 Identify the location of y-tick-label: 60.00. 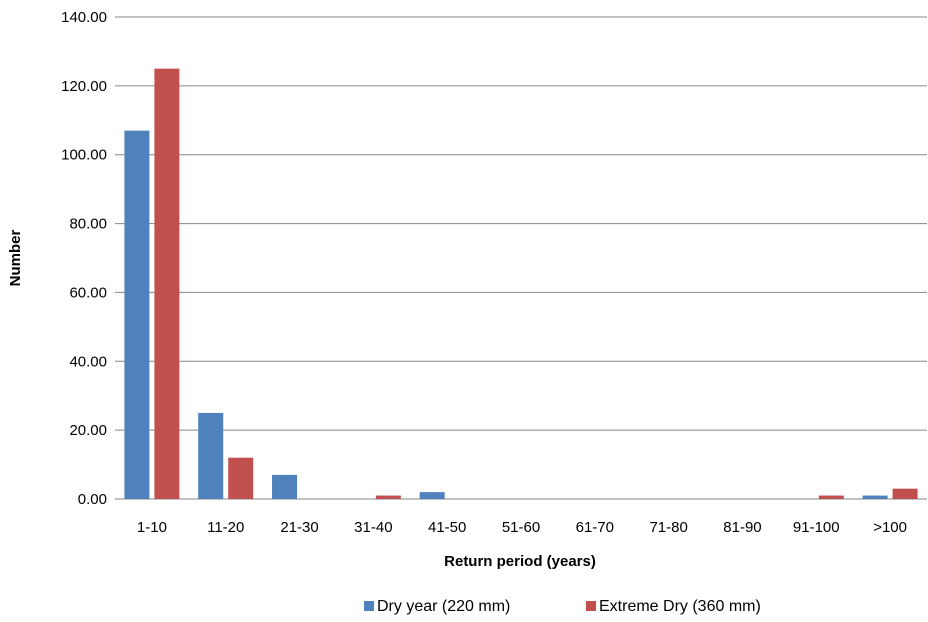
(88, 292).